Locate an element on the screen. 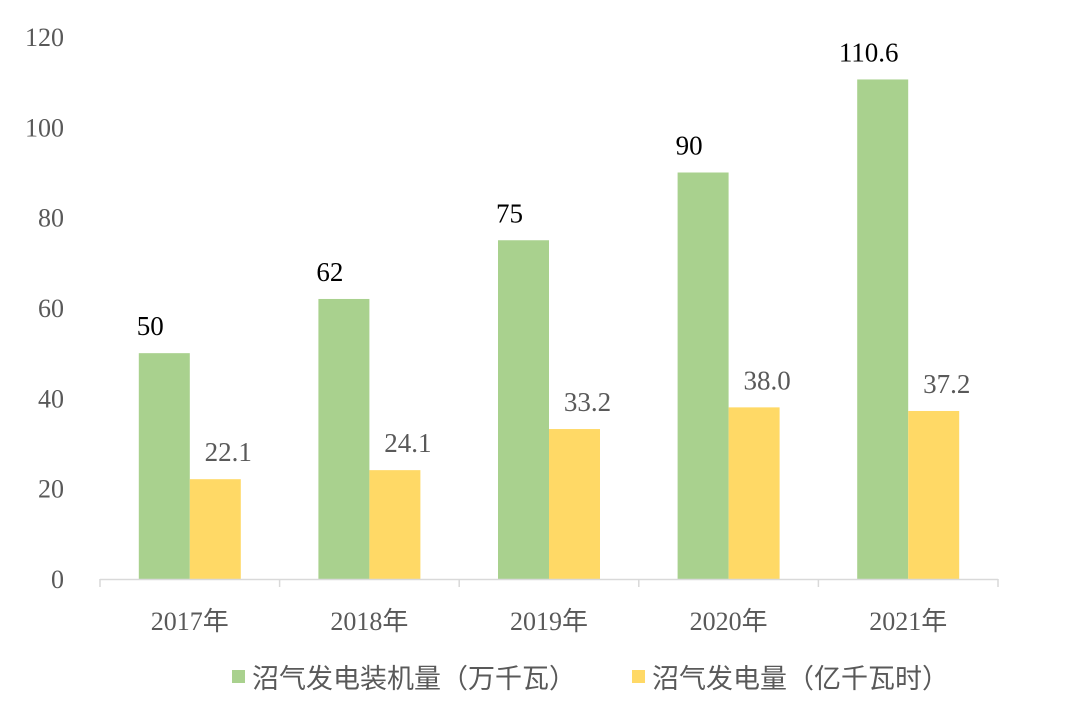 The height and width of the screenshot is (717, 1080). y-tick-label: 80 is located at coordinates (51, 218).